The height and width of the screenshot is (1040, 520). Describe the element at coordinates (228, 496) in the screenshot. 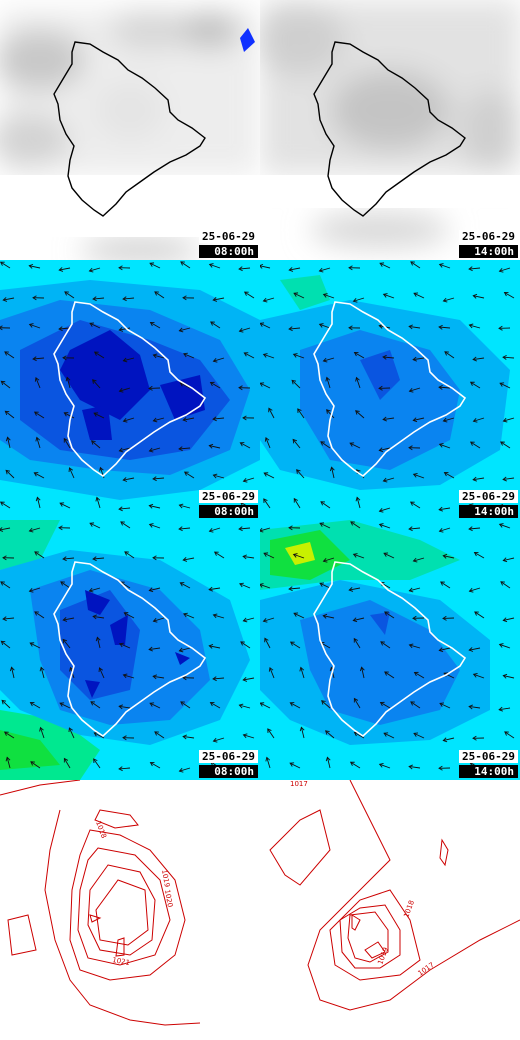

I see `date-label: 25-06-29` at that location.